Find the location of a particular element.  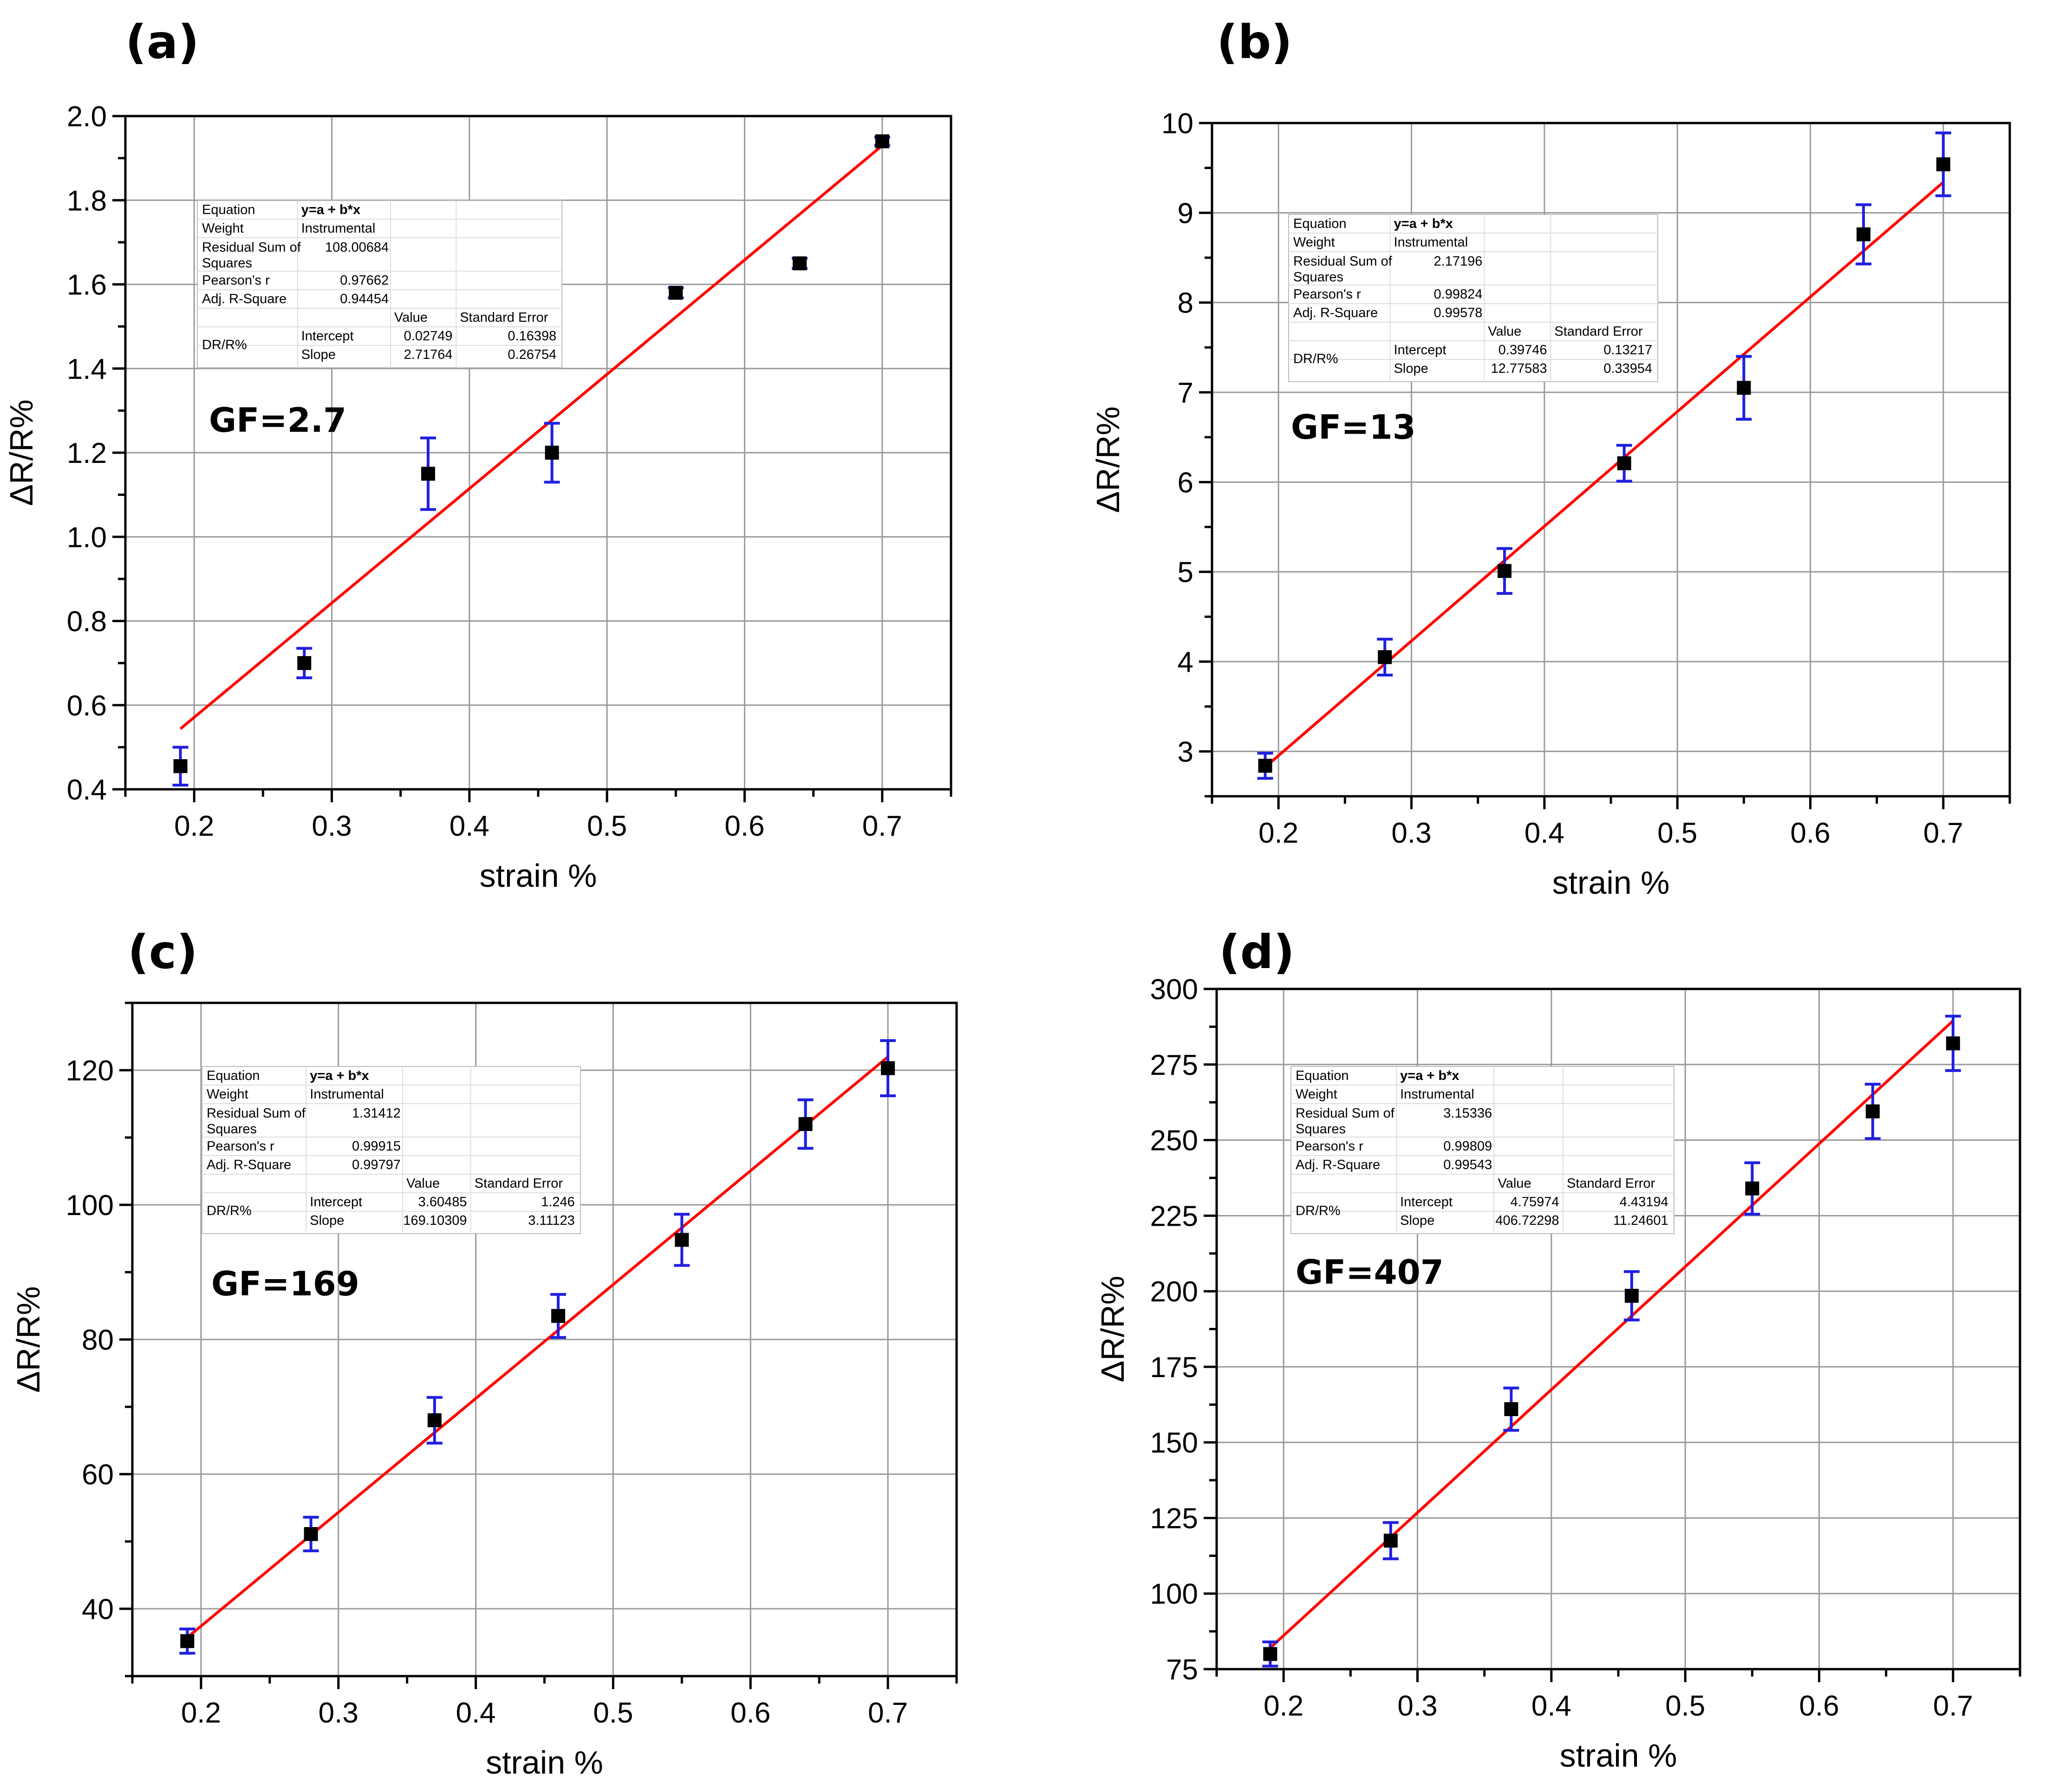

stats-row-value: 1.31412 is located at coordinates (376, 1113).